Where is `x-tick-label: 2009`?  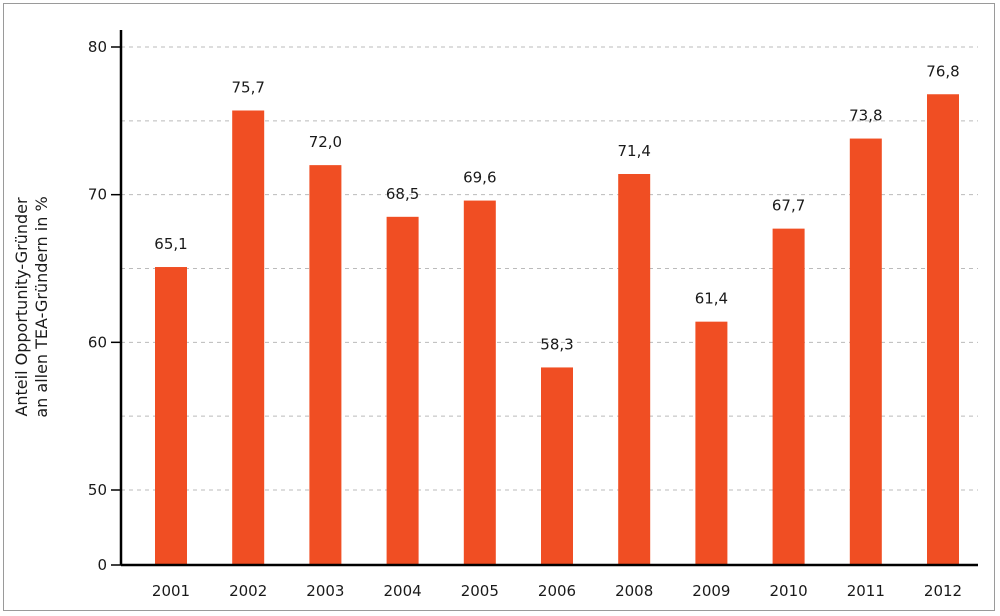
x-tick-label: 2009 is located at coordinates (711, 591).